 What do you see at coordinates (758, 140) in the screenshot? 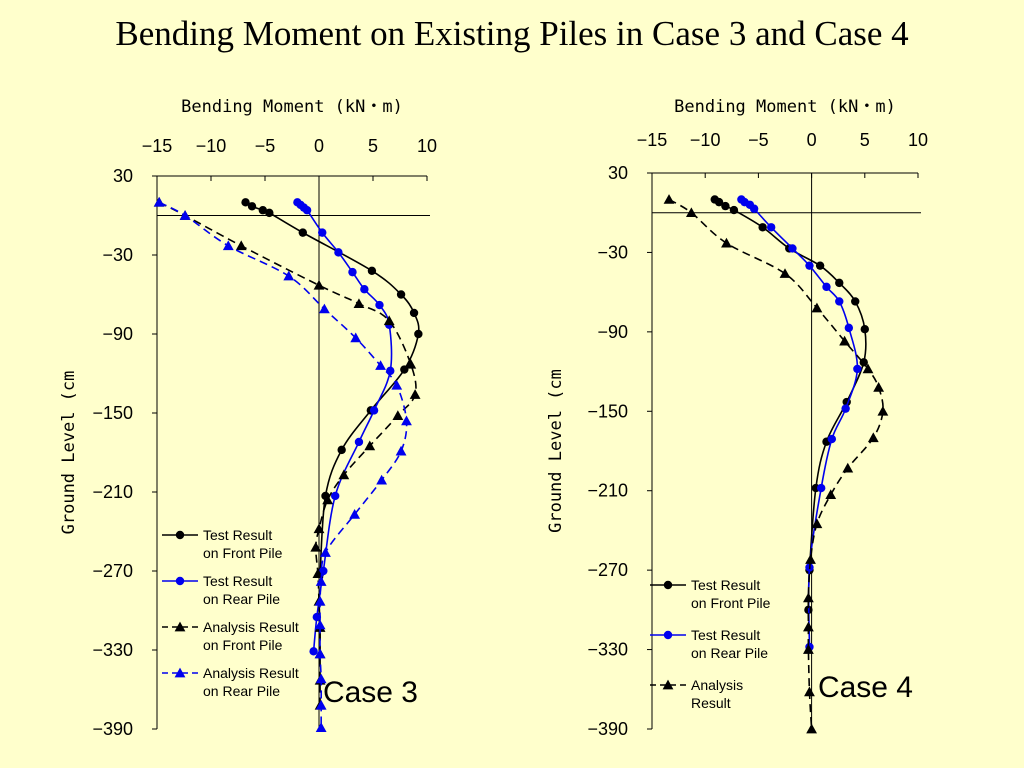
I see `chart-2-x-tick-label: −5` at bounding box center [758, 140].